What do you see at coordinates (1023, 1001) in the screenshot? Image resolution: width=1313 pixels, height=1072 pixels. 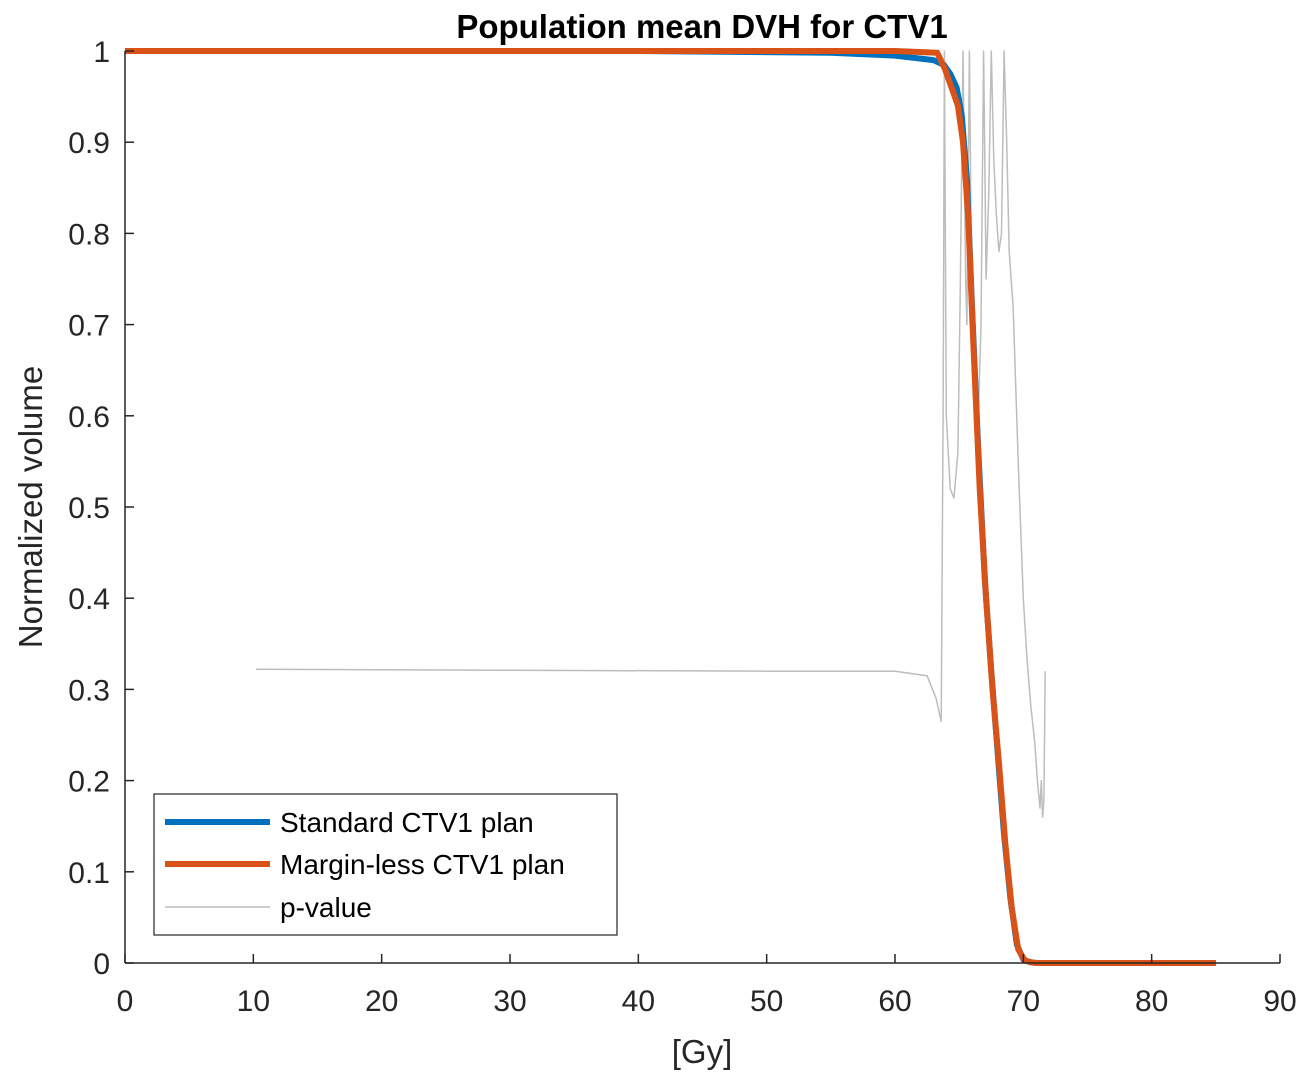 I see `x-tick-label: 70` at bounding box center [1023, 1001].